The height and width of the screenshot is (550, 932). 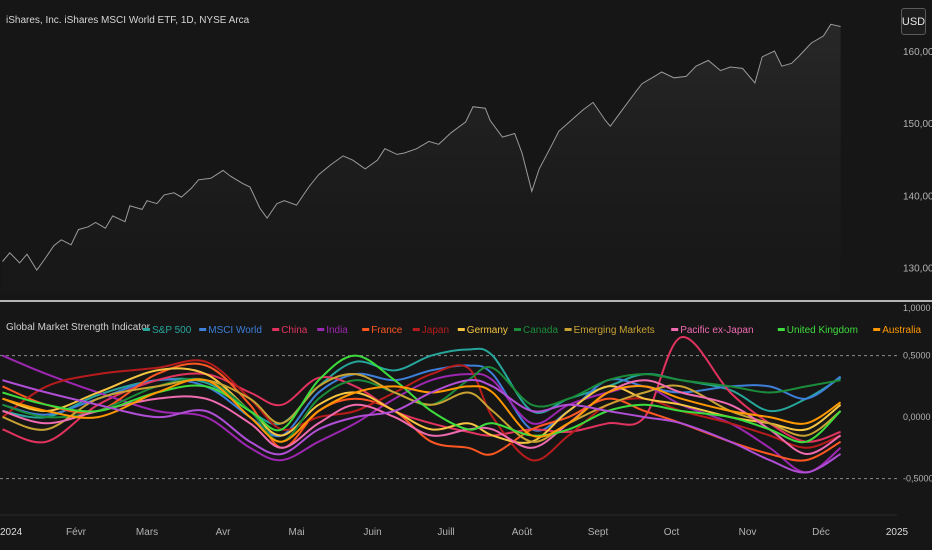 I want to click on time-axis-tick-label: Juill, so click(x=445, y=532).